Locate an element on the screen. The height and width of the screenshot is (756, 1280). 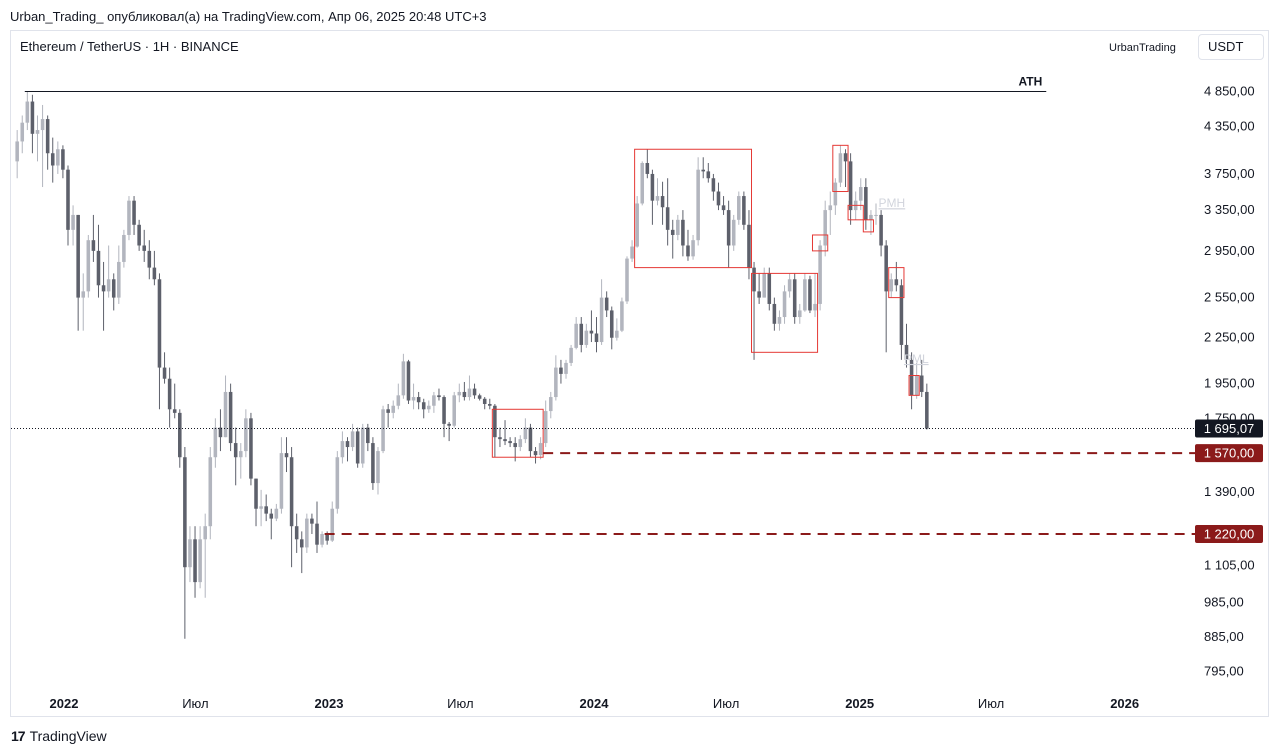
level-price-label: 1 220,00 is located at coordinates (1229, 533).